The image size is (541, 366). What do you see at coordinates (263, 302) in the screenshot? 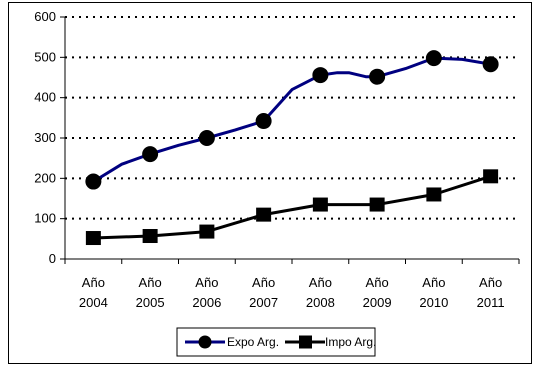
I see `x-tick-label: 2007` at bounding box center [263, 302].